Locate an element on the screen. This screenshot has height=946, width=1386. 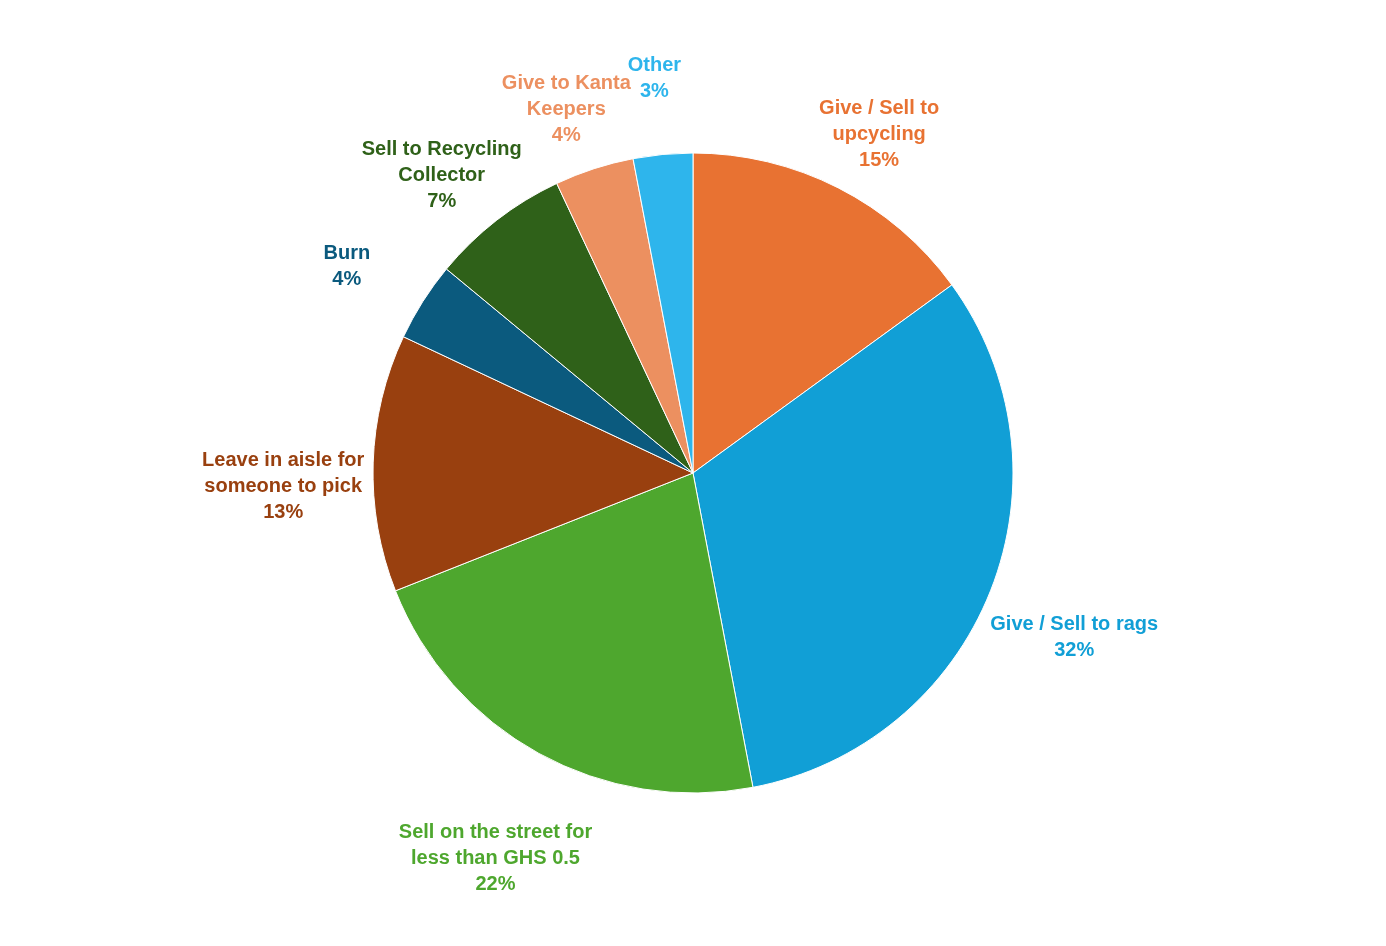
data-label: 22% is located at coordinates (495, 883).